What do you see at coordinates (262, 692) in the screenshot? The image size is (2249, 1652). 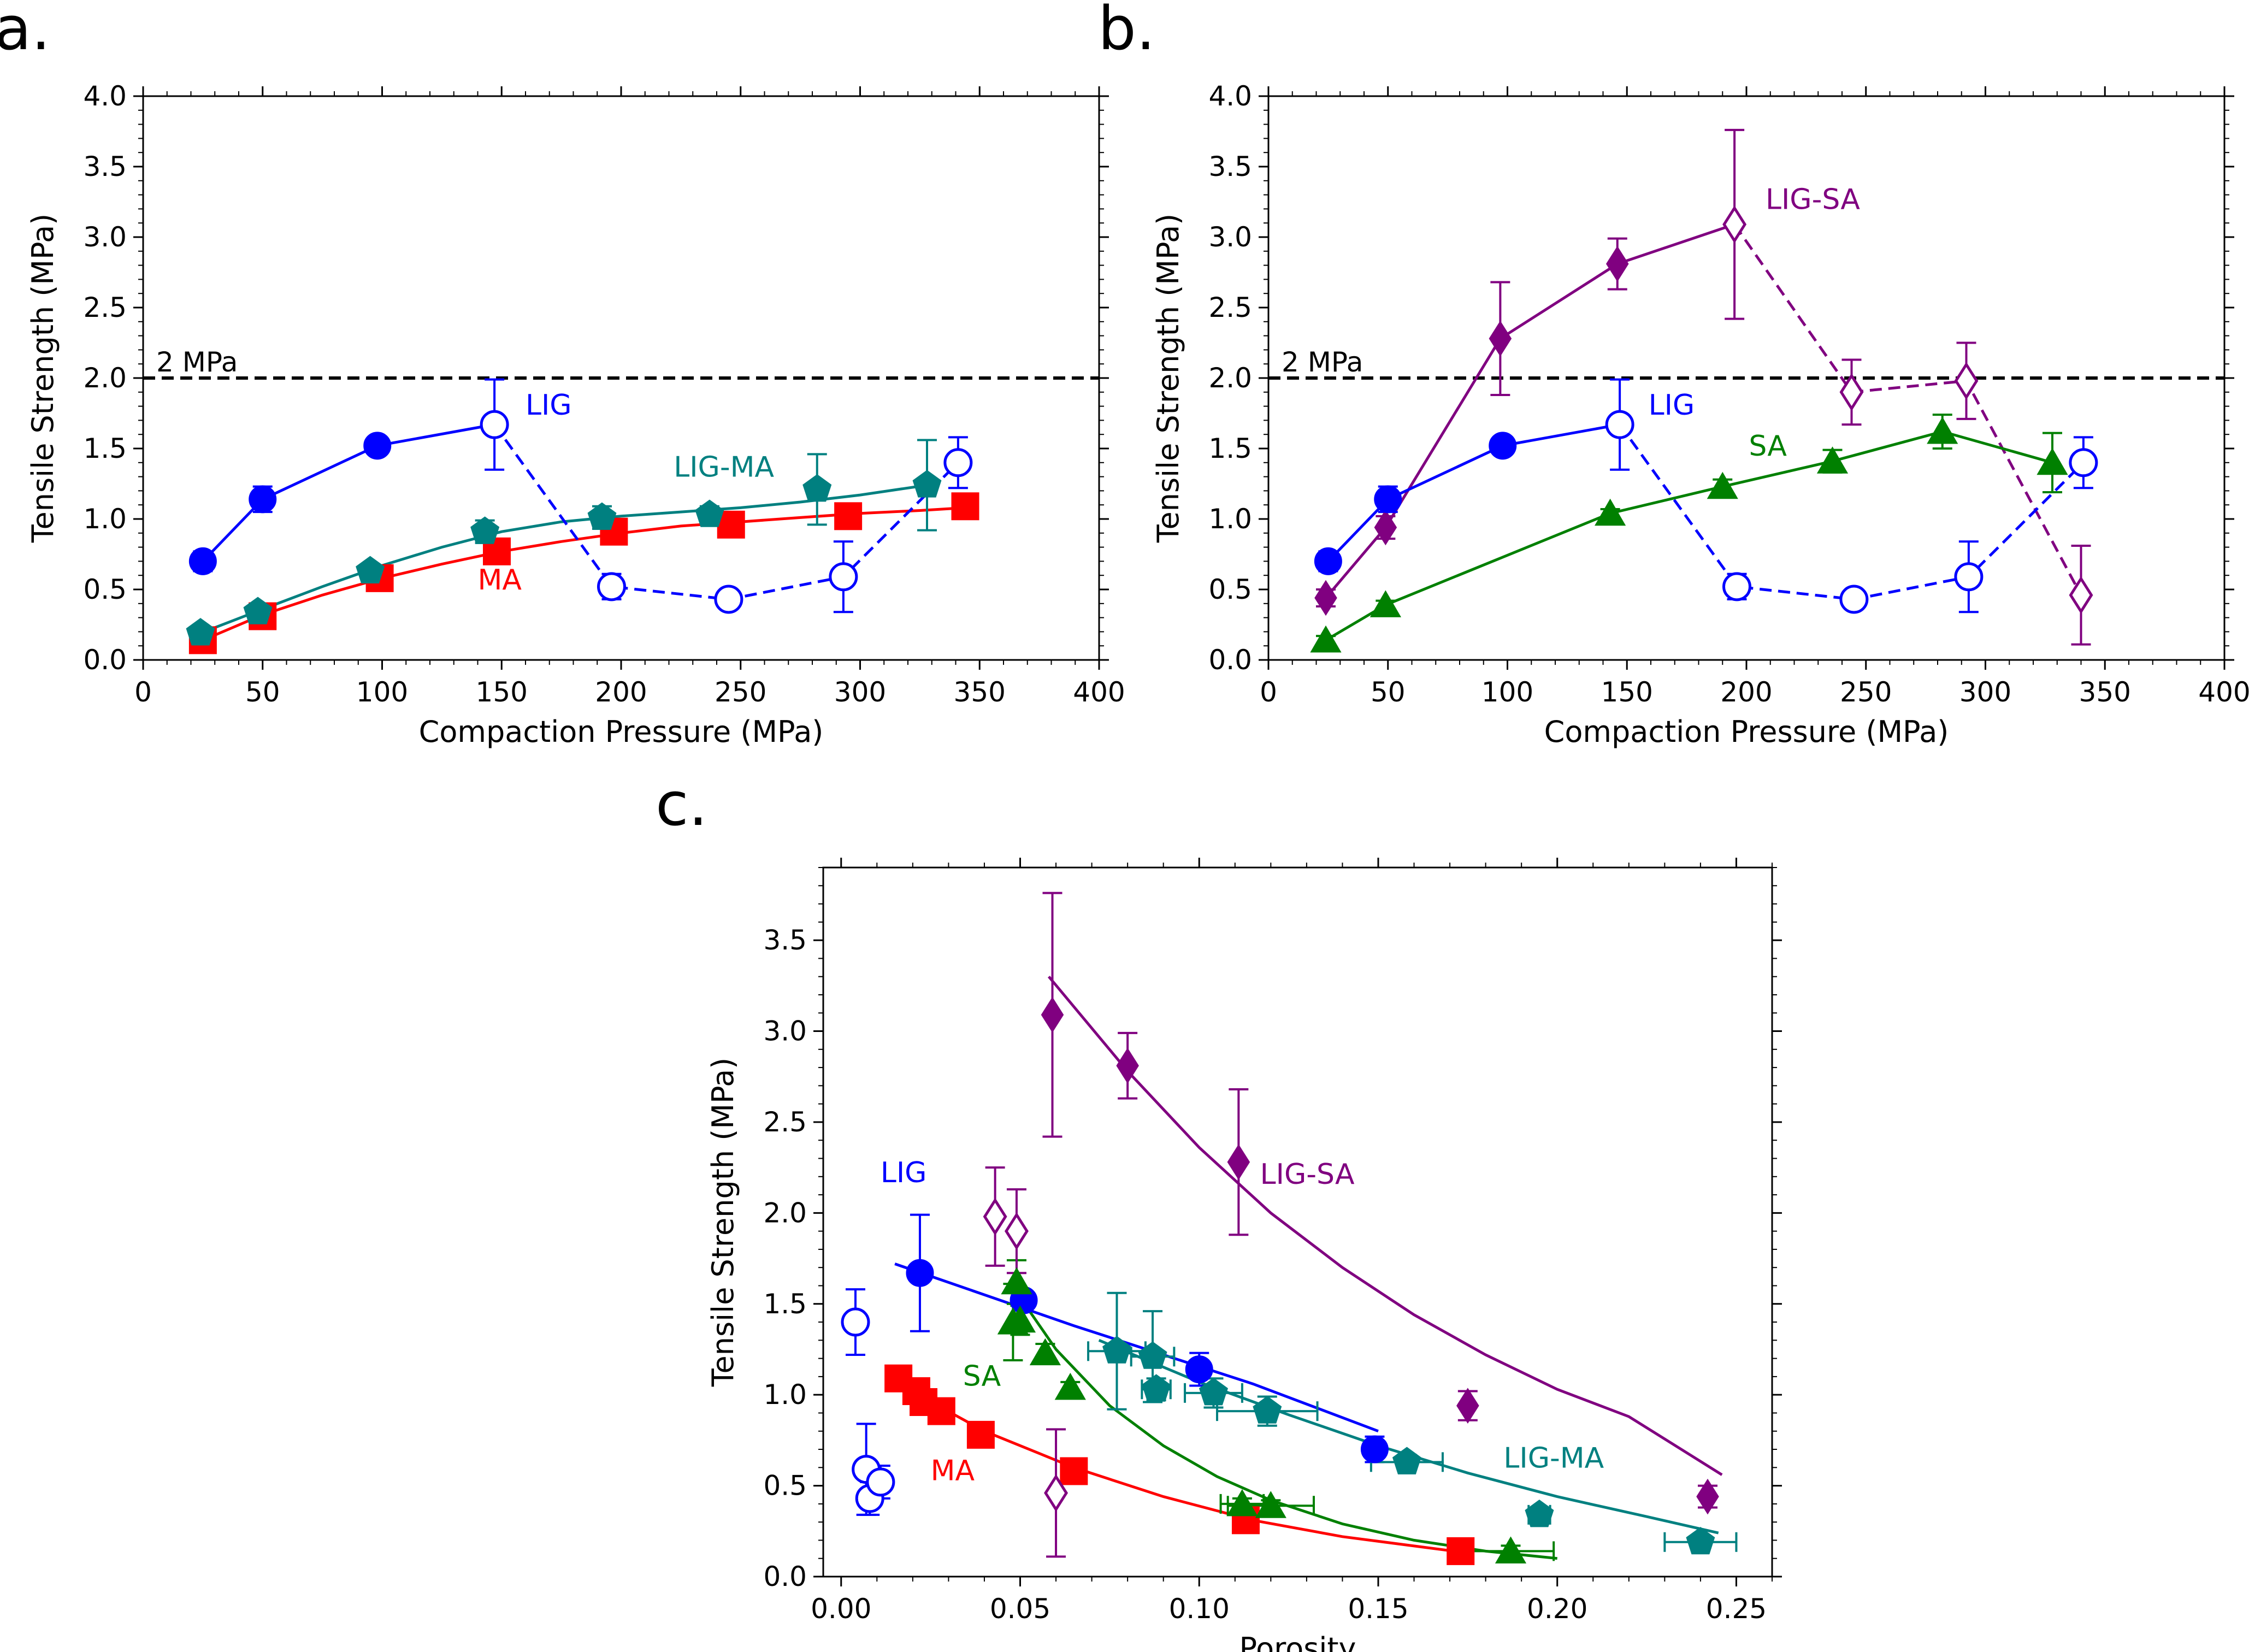 I see `x-tick-label: 50` at bounding box center [262, 692].